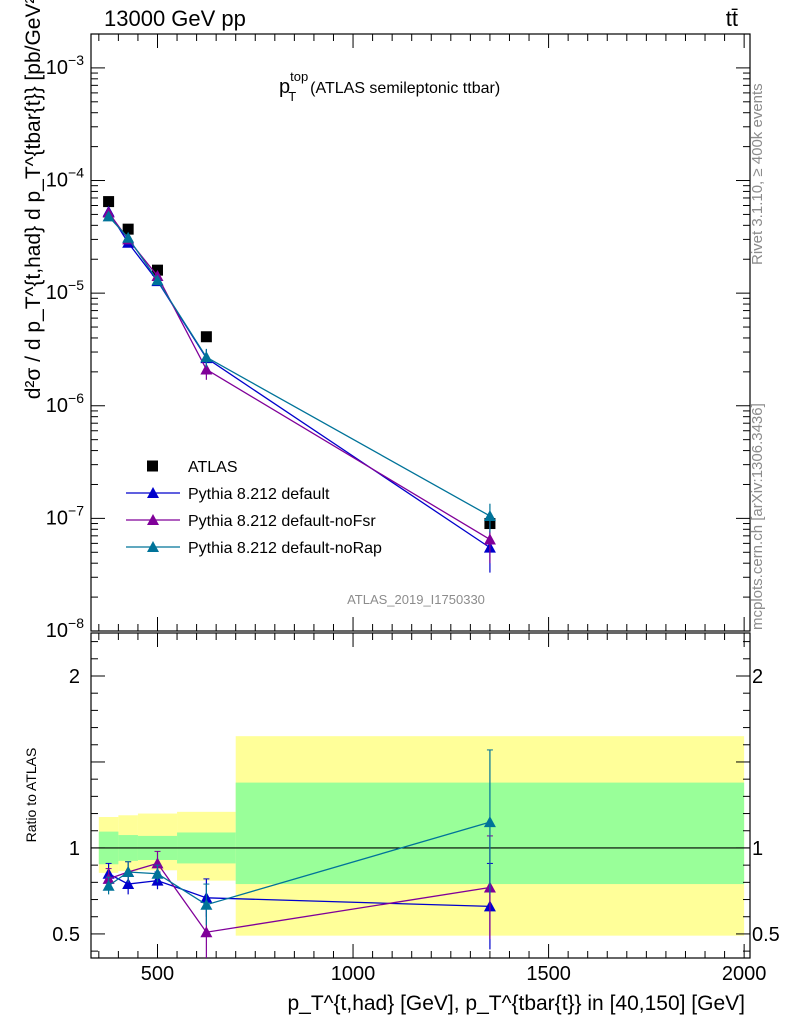  Describe the element at coordinates (74, 849) in the screenshot. I see `ratio-y-tick-label: 1` at that location.